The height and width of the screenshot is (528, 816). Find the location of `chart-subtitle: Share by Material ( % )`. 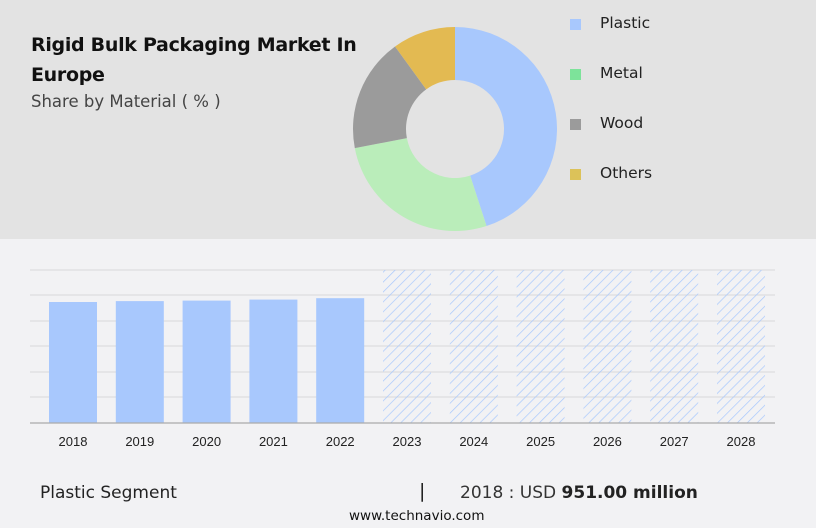

chart-subtitle: Share by Material ( % ) is located at coordinates (126, 101).